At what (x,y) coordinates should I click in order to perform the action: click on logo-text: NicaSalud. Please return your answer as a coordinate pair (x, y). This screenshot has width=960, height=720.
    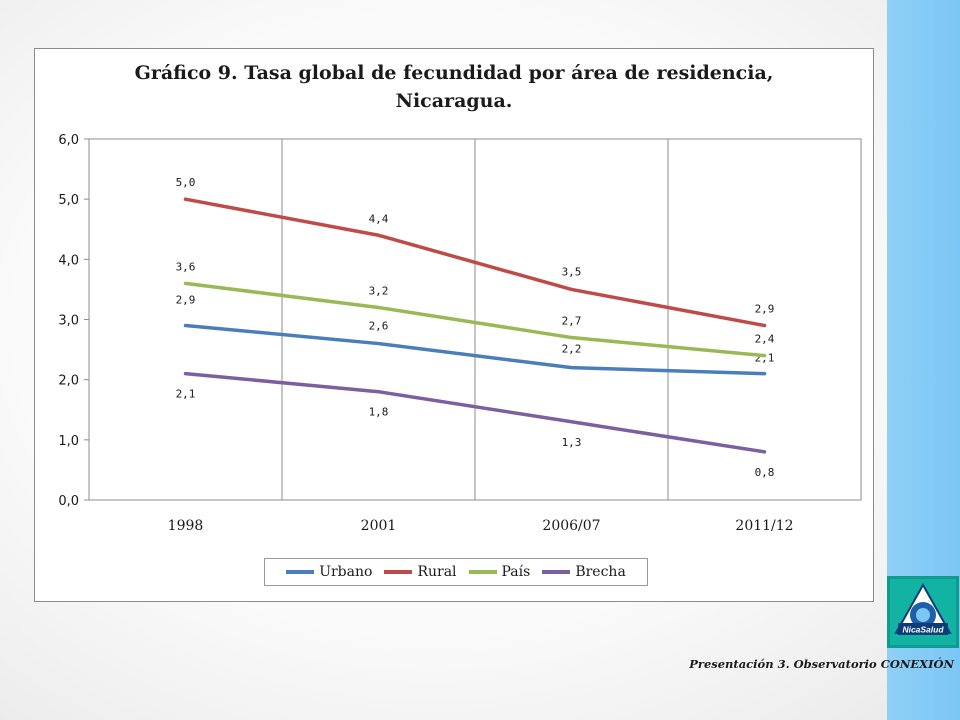
    Looking at the image, I should click on (923, 630).